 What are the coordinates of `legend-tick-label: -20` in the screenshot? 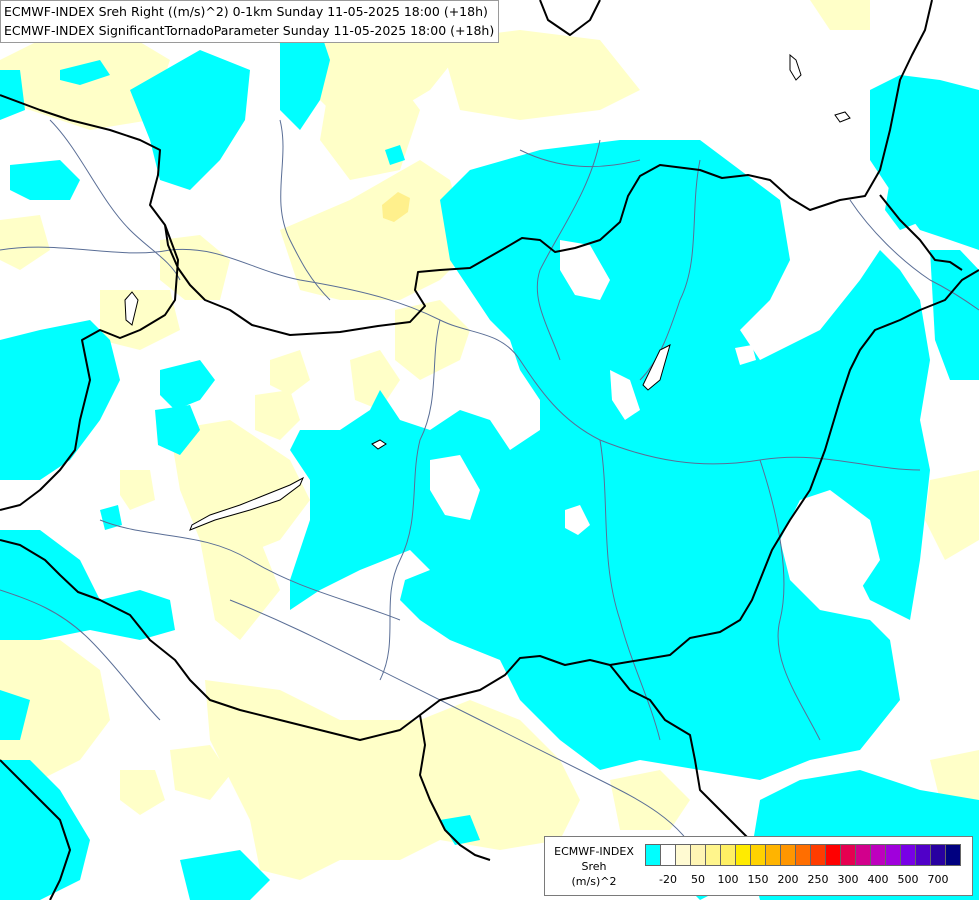 It's located at (668, 879).